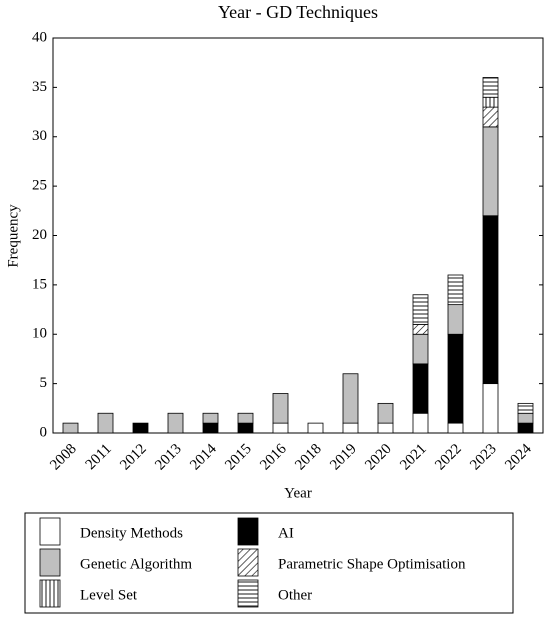 This screenshot has width=550, height=618. Describe the element at coordinates (131, 533) in the screenshot. I see `legend-label: Density Methods` at that location.